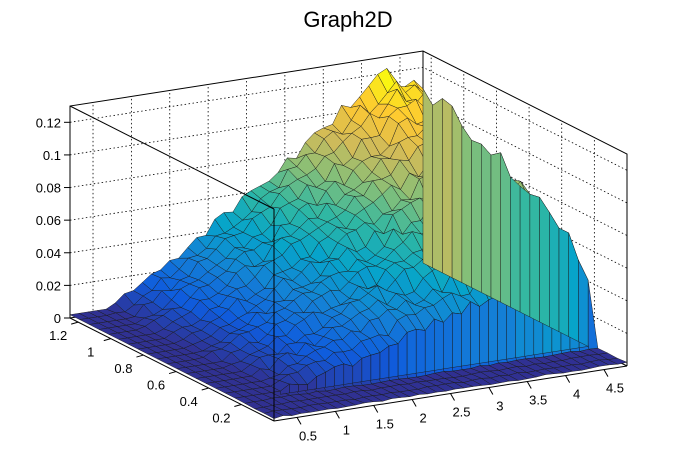 Image resolution: width=696 pixels, height=472 pixels. I want to click on x-tick-label: 3.5, so click(538, 400).